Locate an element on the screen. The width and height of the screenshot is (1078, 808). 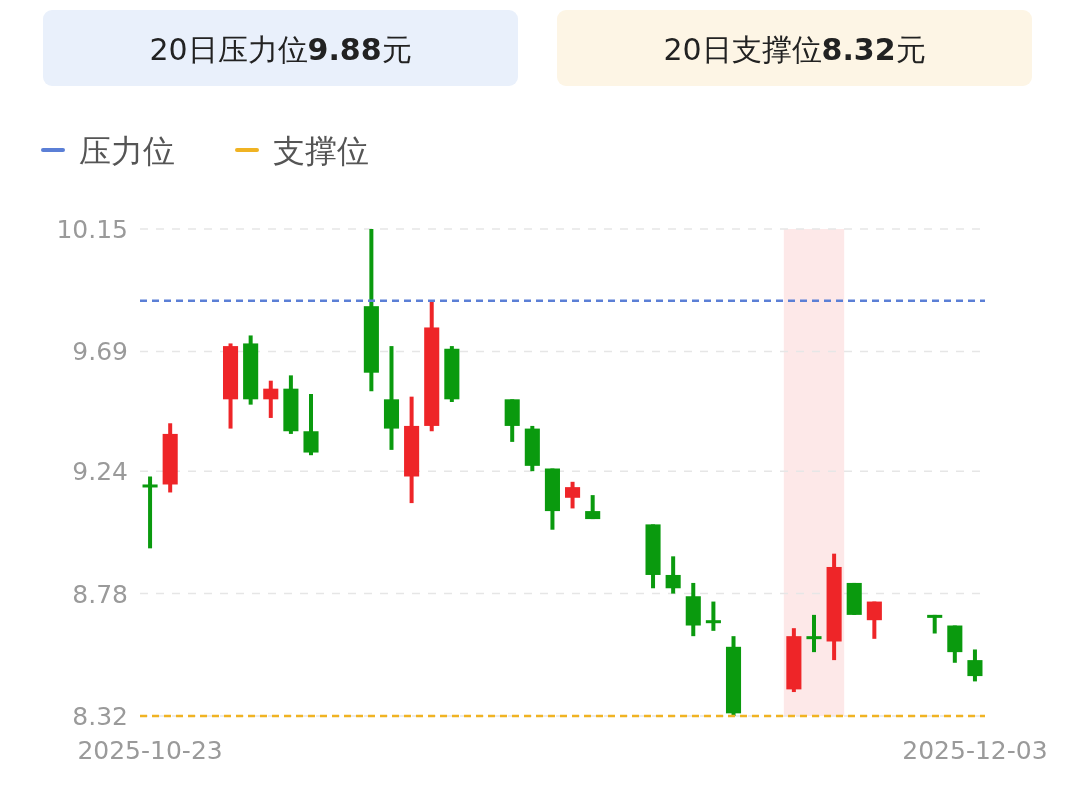
card: 20日压力位9.88元 is located at coordinates (280, 48).